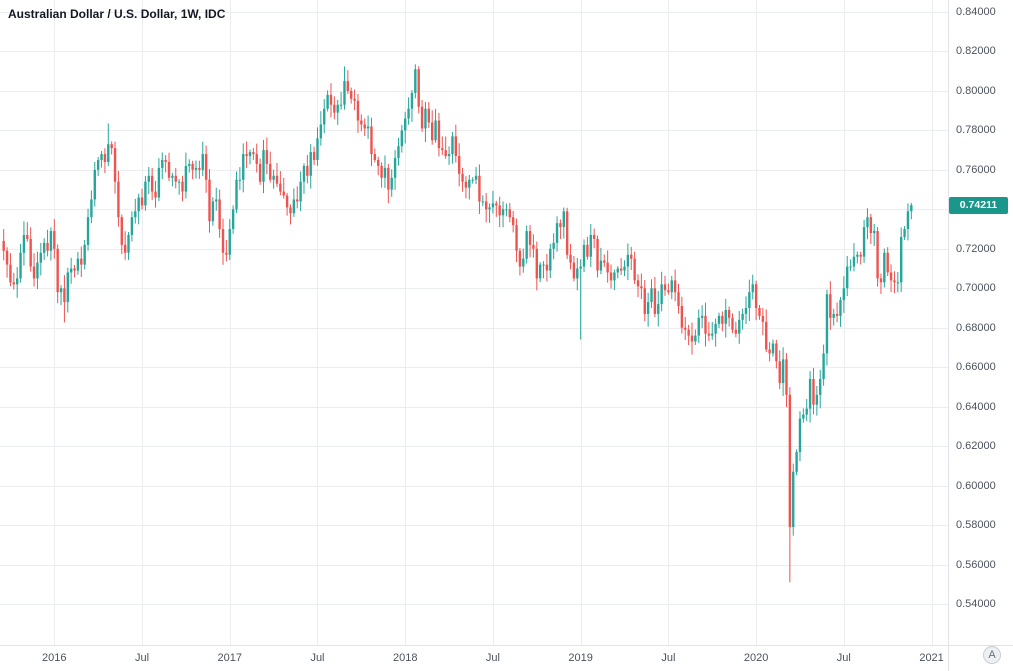  Describe the element at coordinates (976, 248) in the screenshot. I see `price-axis-label: 0.72000` at that location.